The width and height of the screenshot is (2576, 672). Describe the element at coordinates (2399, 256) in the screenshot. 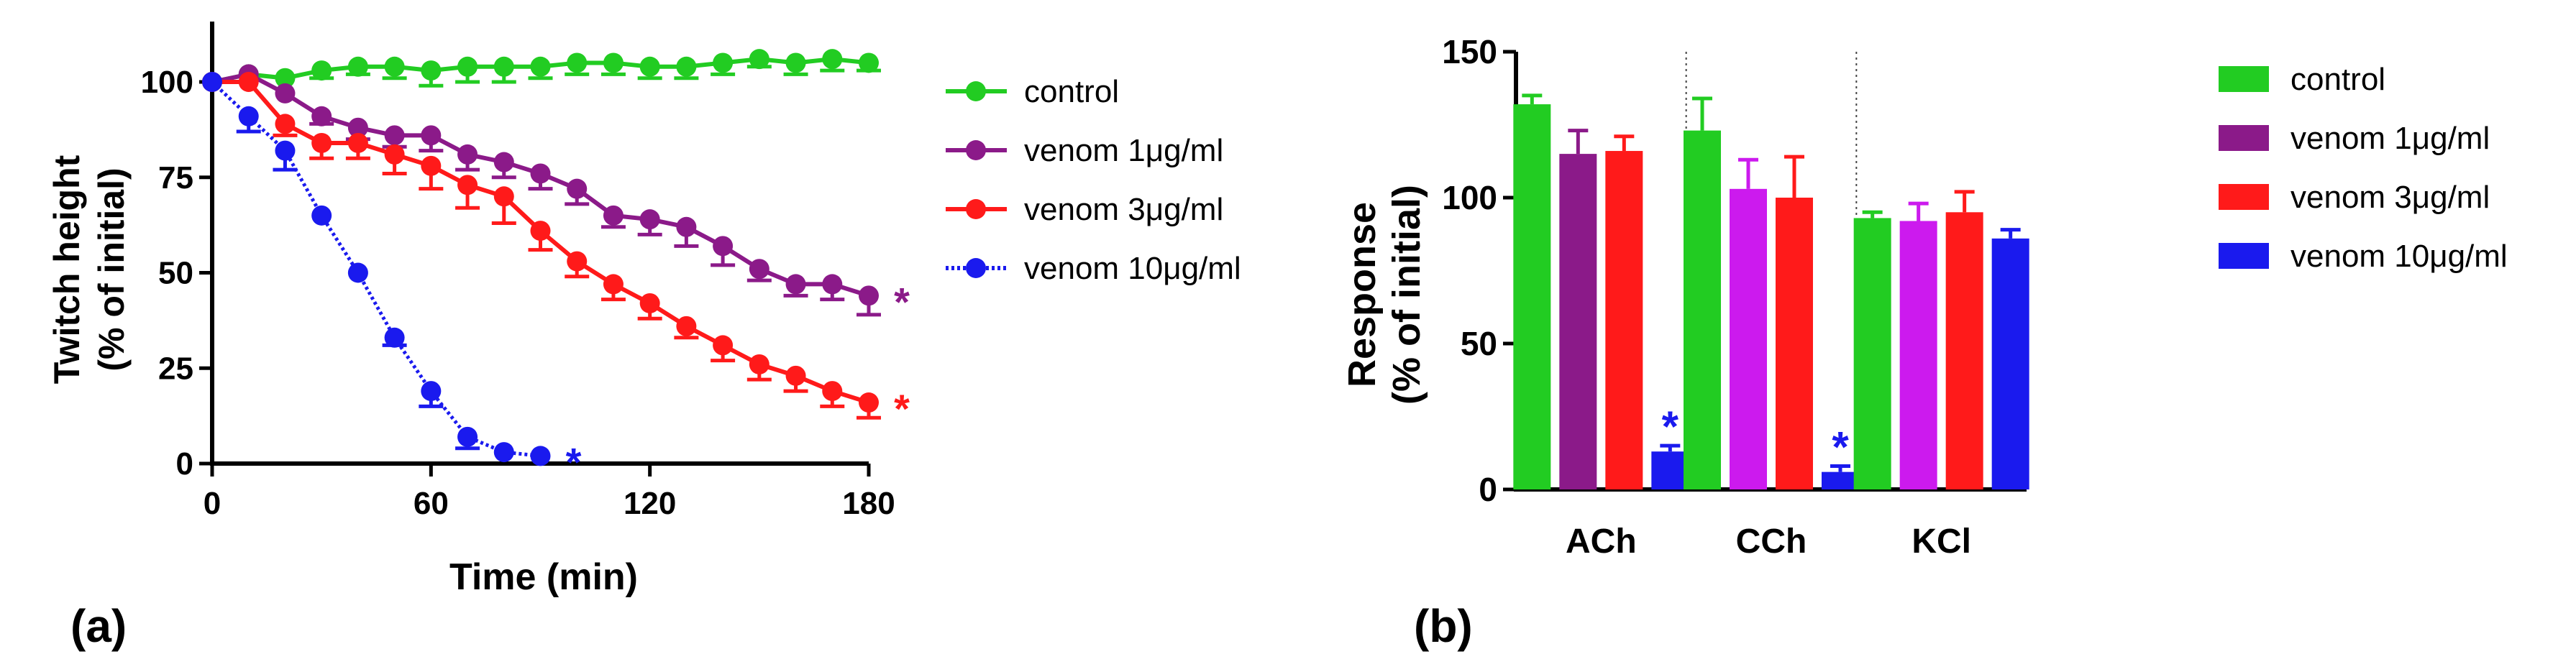

I see `panel-b-legend-label: venom 10μg/ml` at that location.